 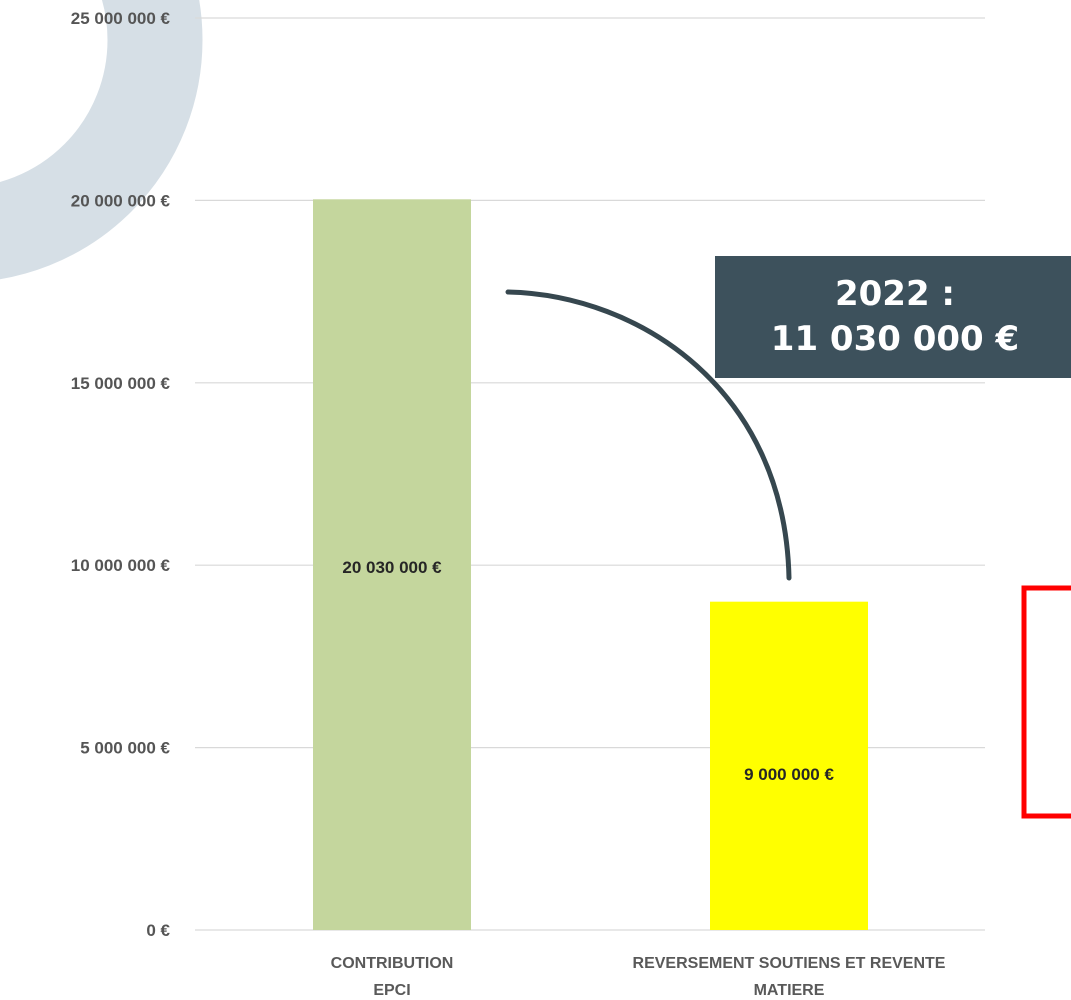 I want to click on y-tick-label: 20 000 000 €, so click(x=121, y=200).